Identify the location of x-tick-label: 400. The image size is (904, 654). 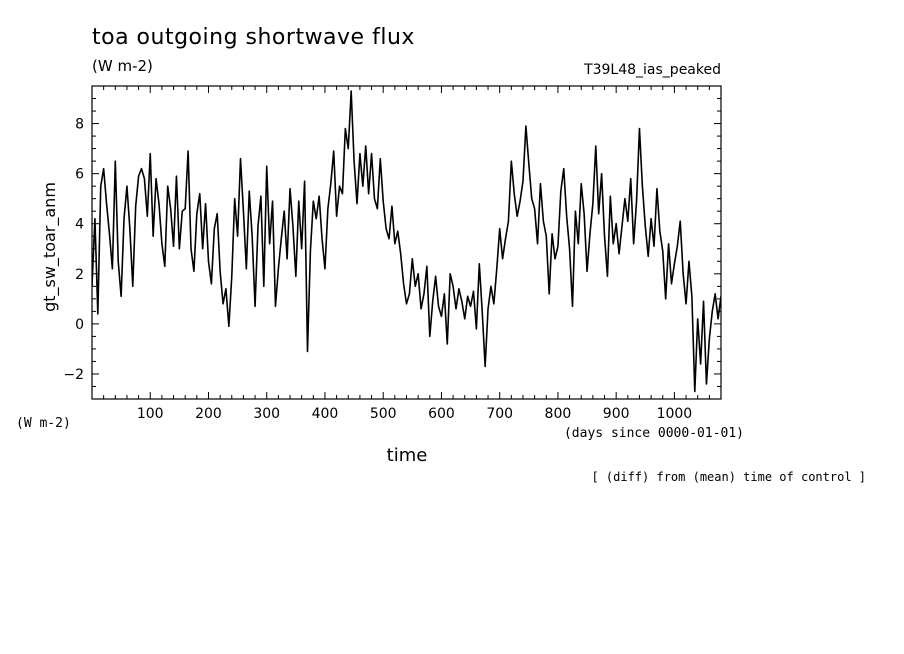
(325, 414).